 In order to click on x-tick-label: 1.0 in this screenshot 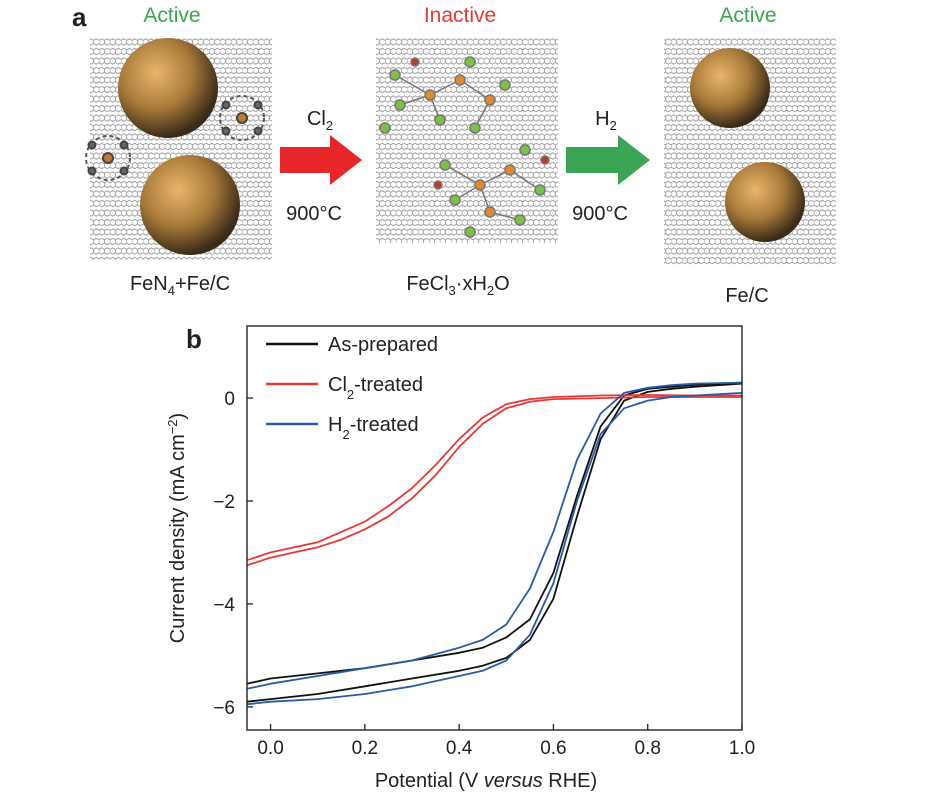, I will do `click(742, 748)`.